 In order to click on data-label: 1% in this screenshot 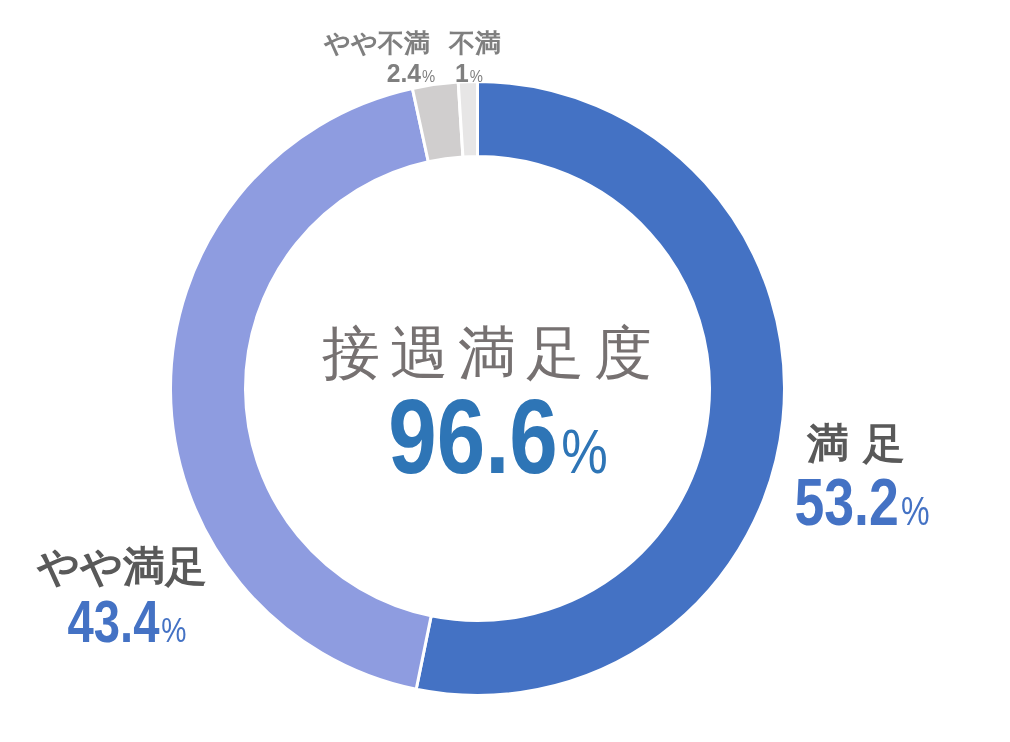, I will do `click(469, 73)`.